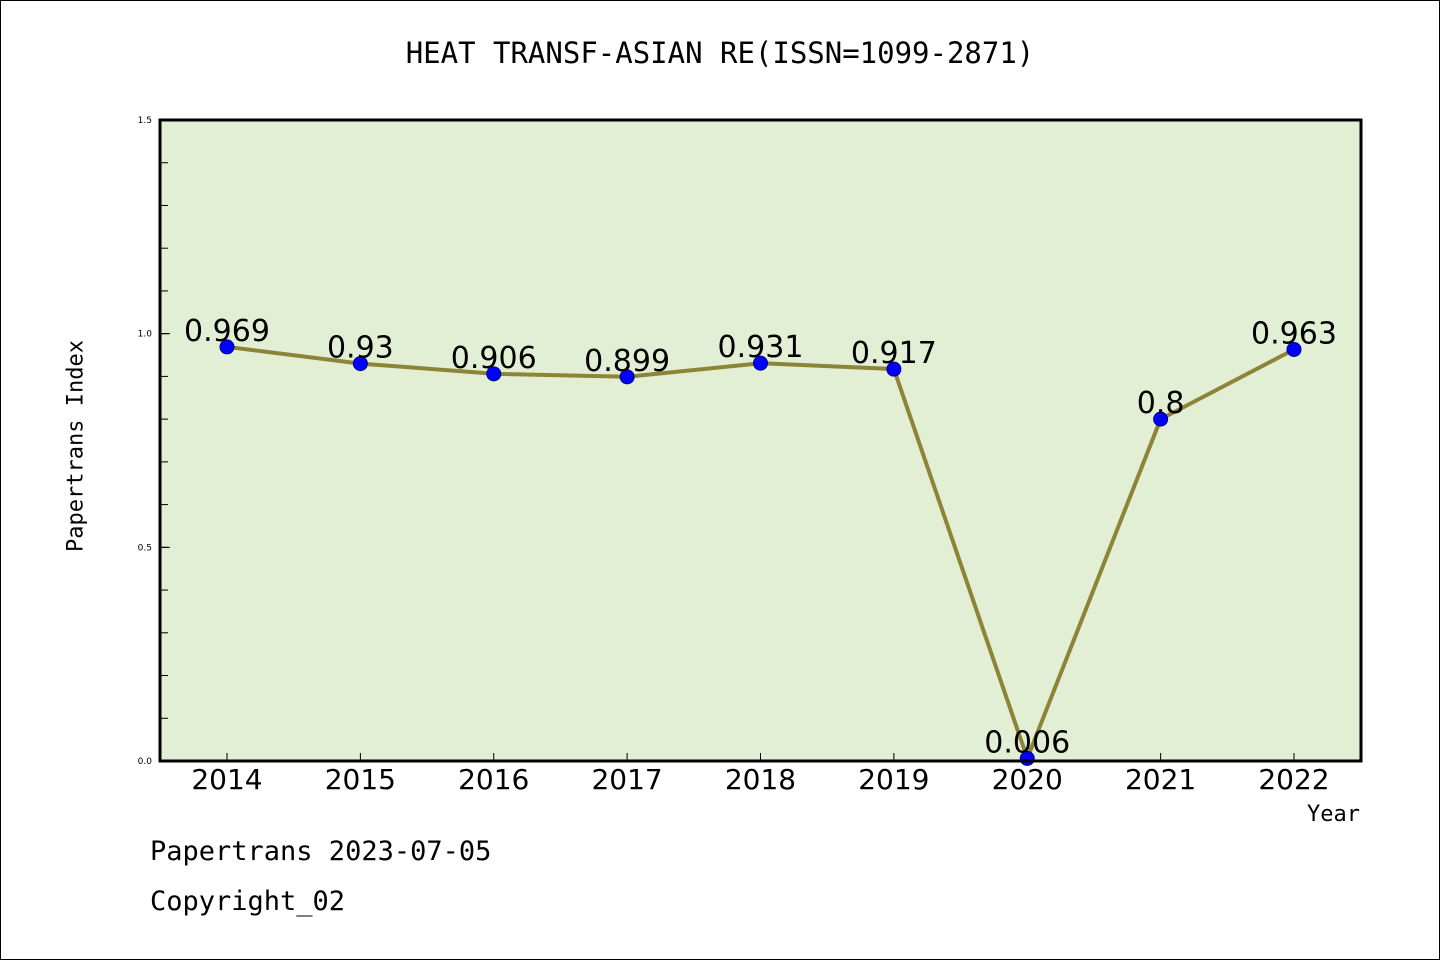 The width and height of the screenshot is (1440, 960). What do you see at coordinates (145, 121) in the screenshot?
I see `y-tick-label: 1.5` at bounding box center [145, 121].